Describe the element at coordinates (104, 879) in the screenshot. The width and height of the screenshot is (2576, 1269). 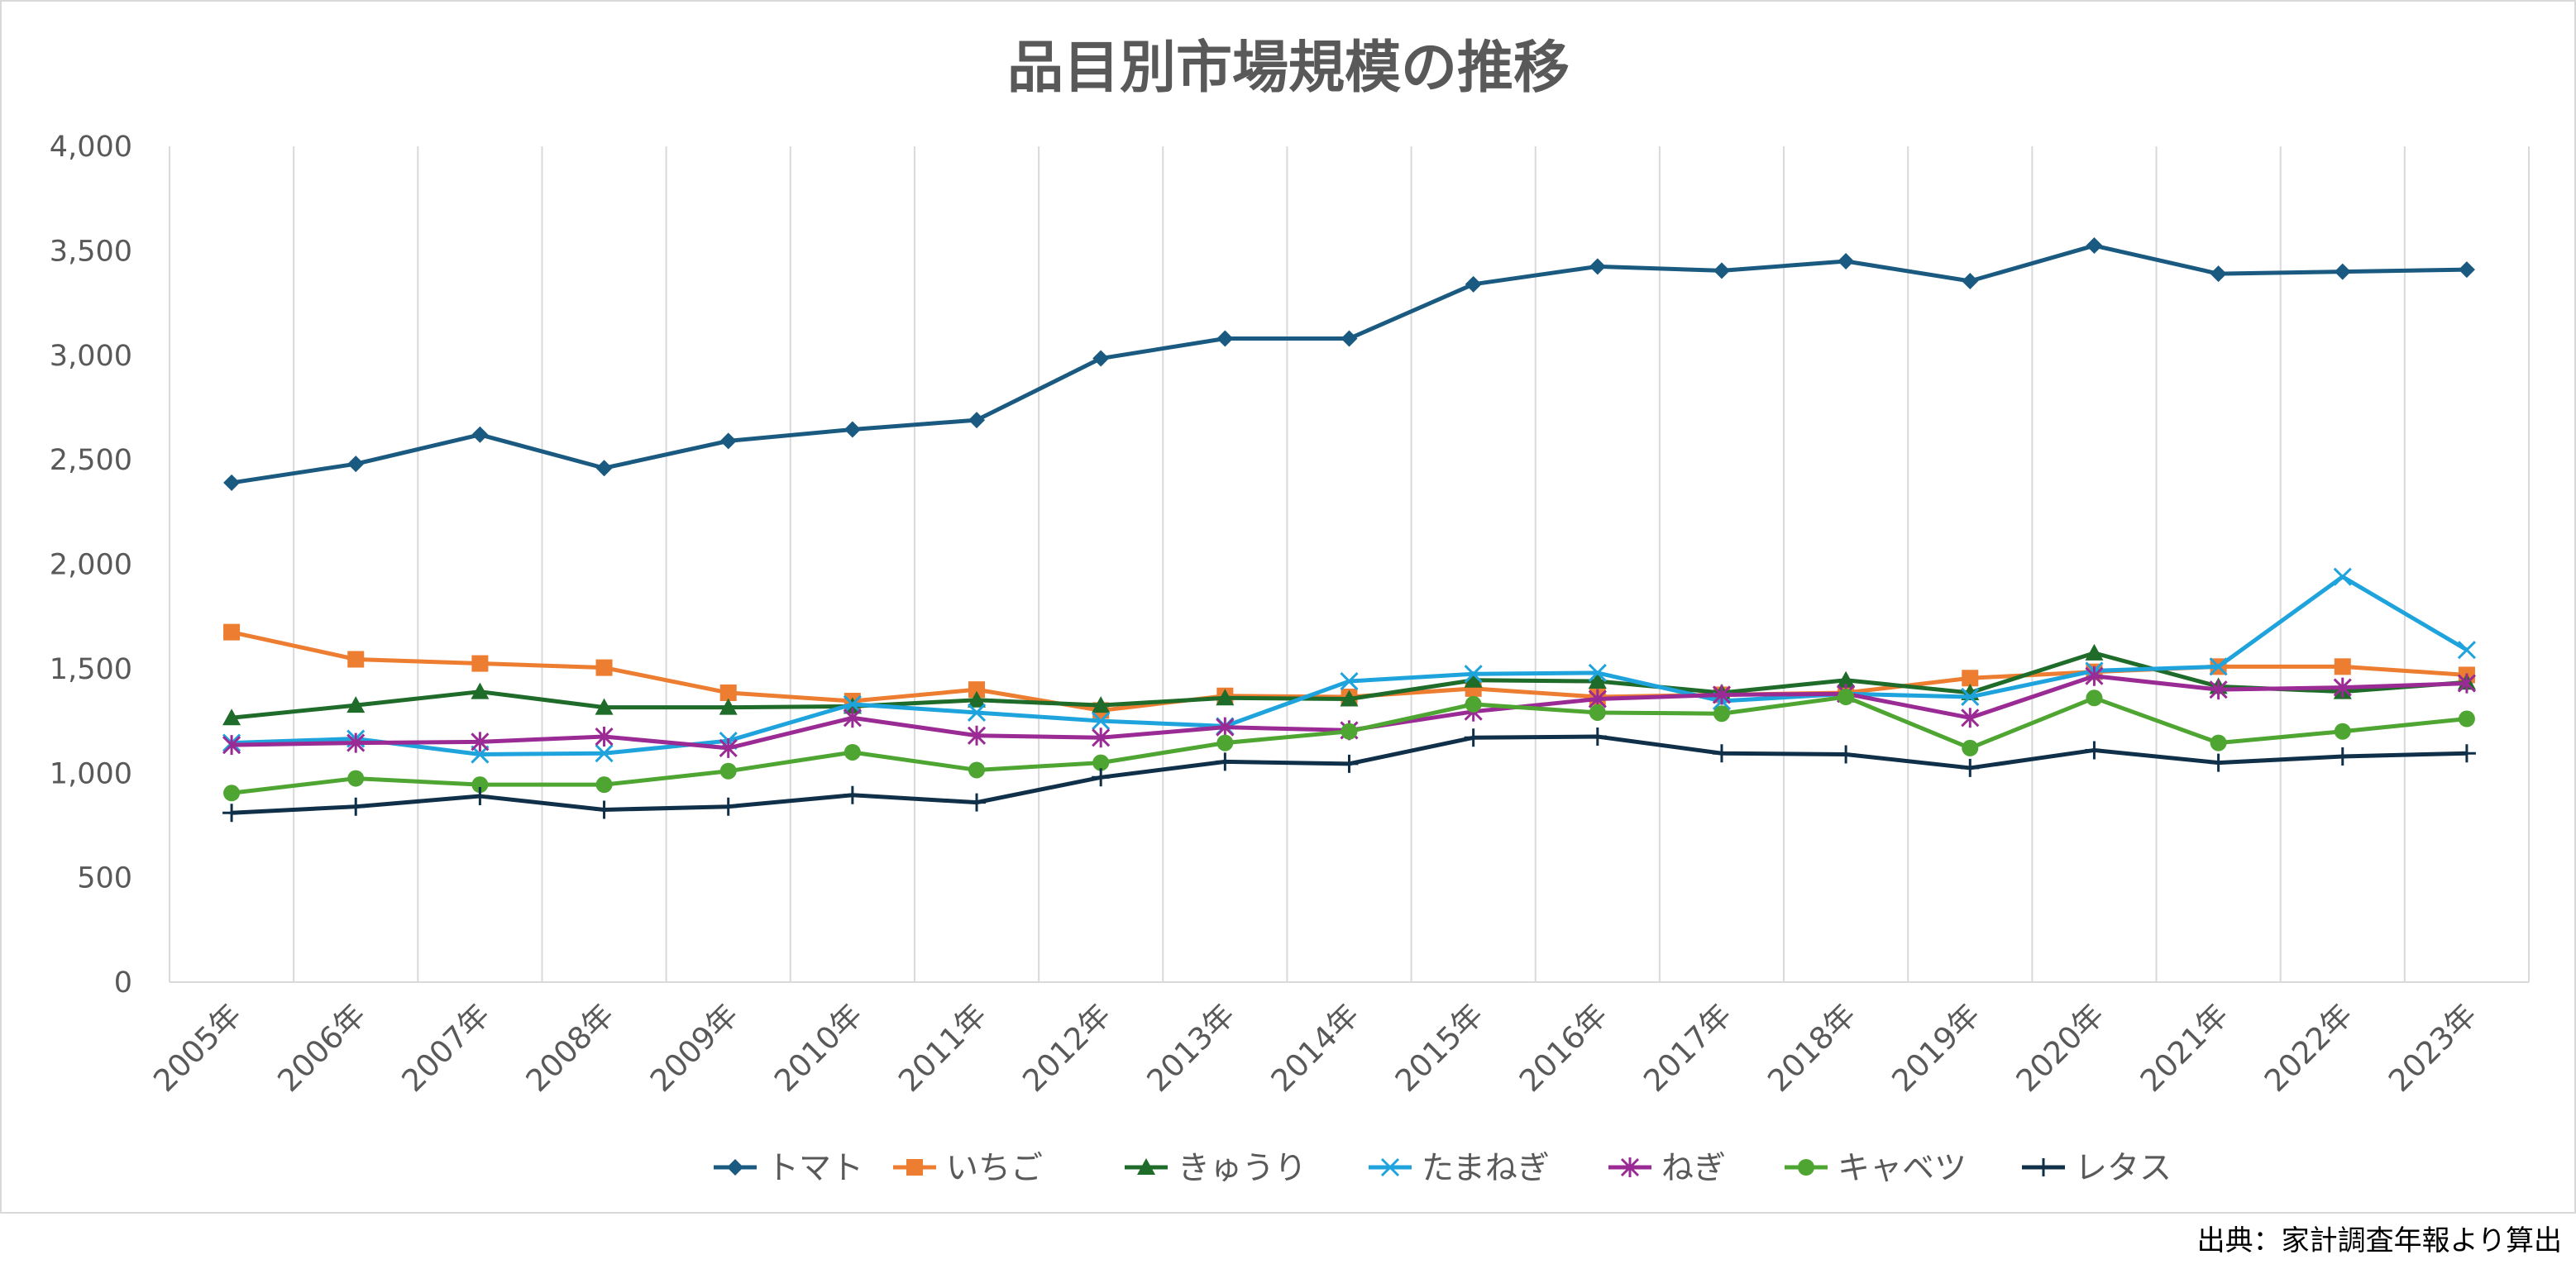
I see `y-tick-label: 500` at that location.